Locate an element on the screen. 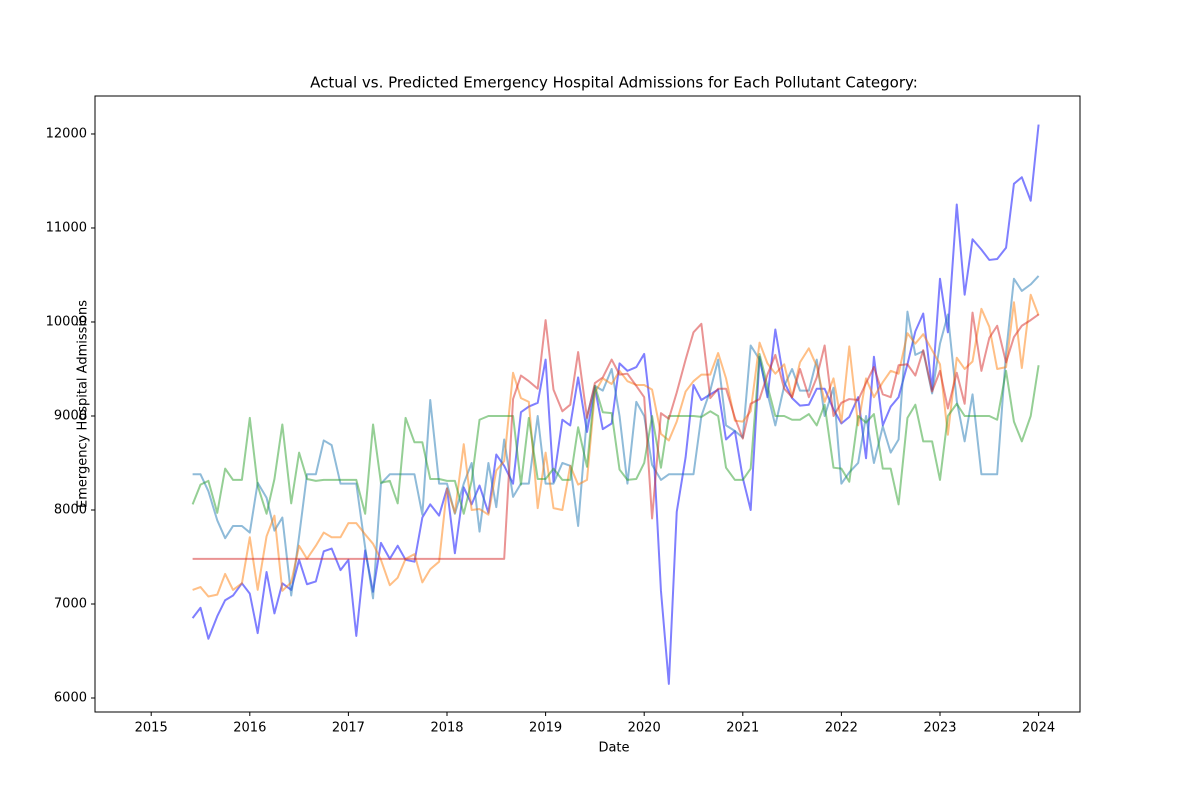 The image size is (1200, 804). x-tick-label: 2021 is located at coordinates (742, 728).